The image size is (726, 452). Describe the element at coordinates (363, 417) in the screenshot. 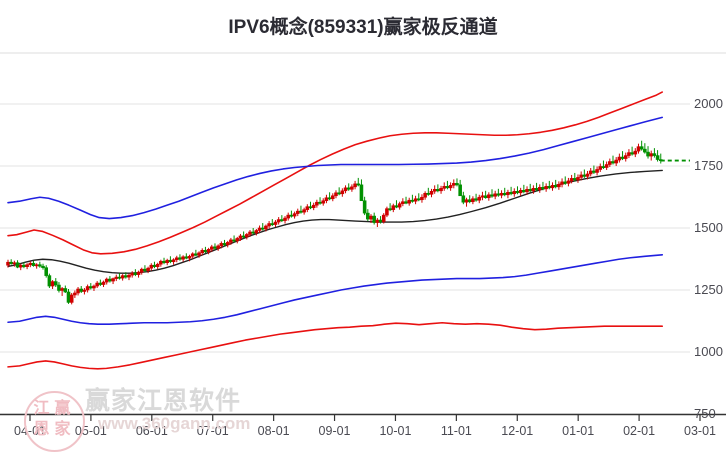

I see `axis-lines` at that location.